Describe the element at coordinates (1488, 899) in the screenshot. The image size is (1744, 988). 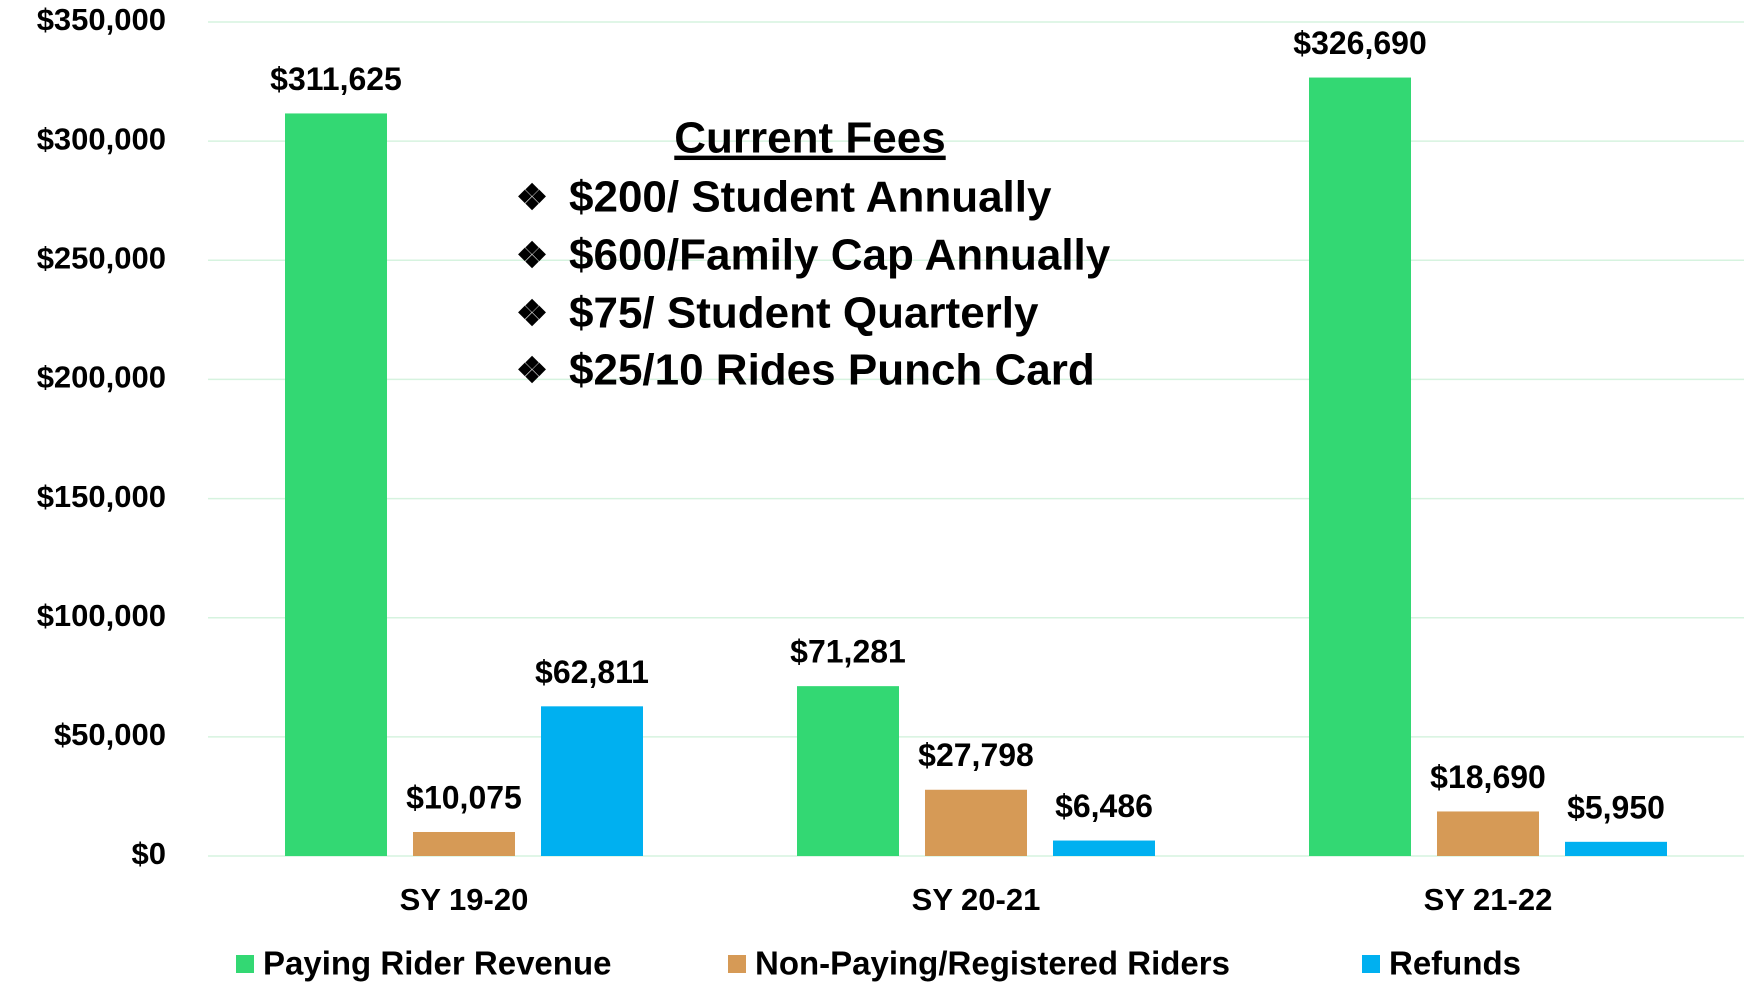
I see `x-tick-label: SY 21-22` at that location.